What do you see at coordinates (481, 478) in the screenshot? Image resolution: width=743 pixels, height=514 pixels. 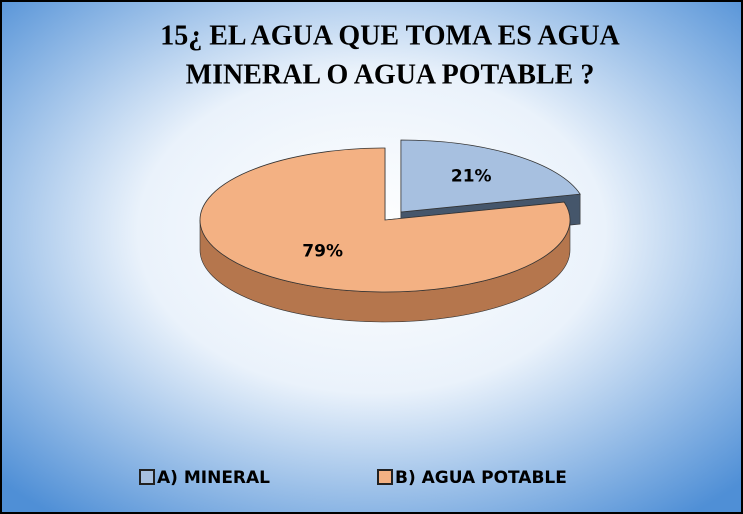 I see `legend-label: B) AGUA POTABLE` at bounding box center [481, 478].